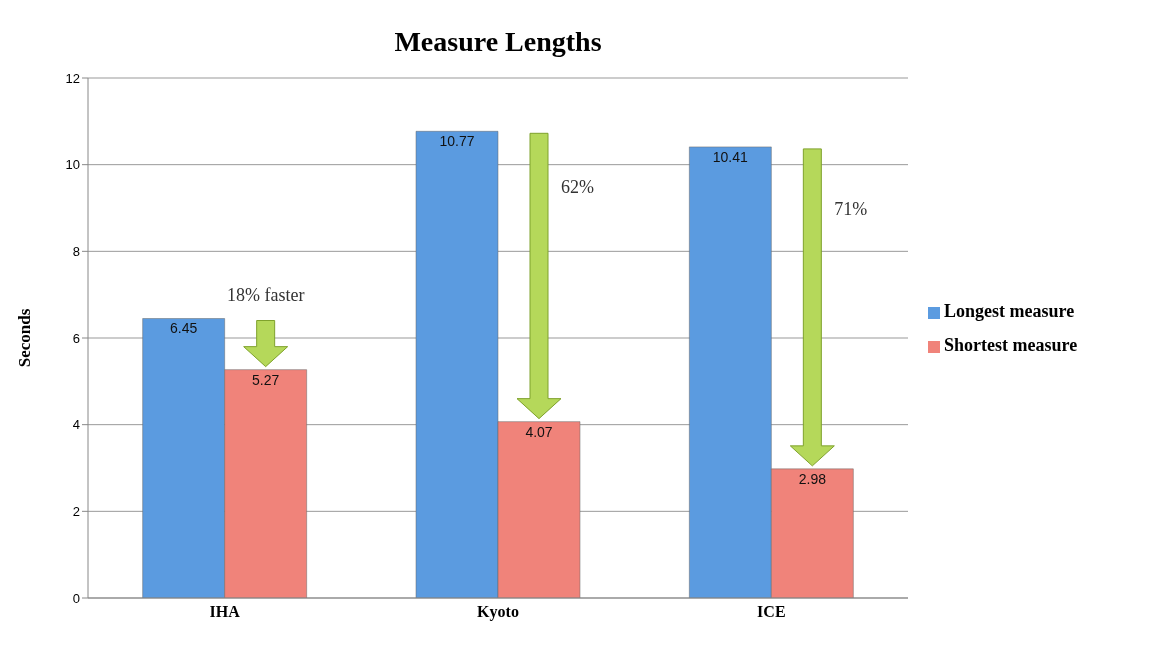  Describe the element at coordinates (498, 42) in the screenshot. I see `chart-title: Measure Lengths` at that location.